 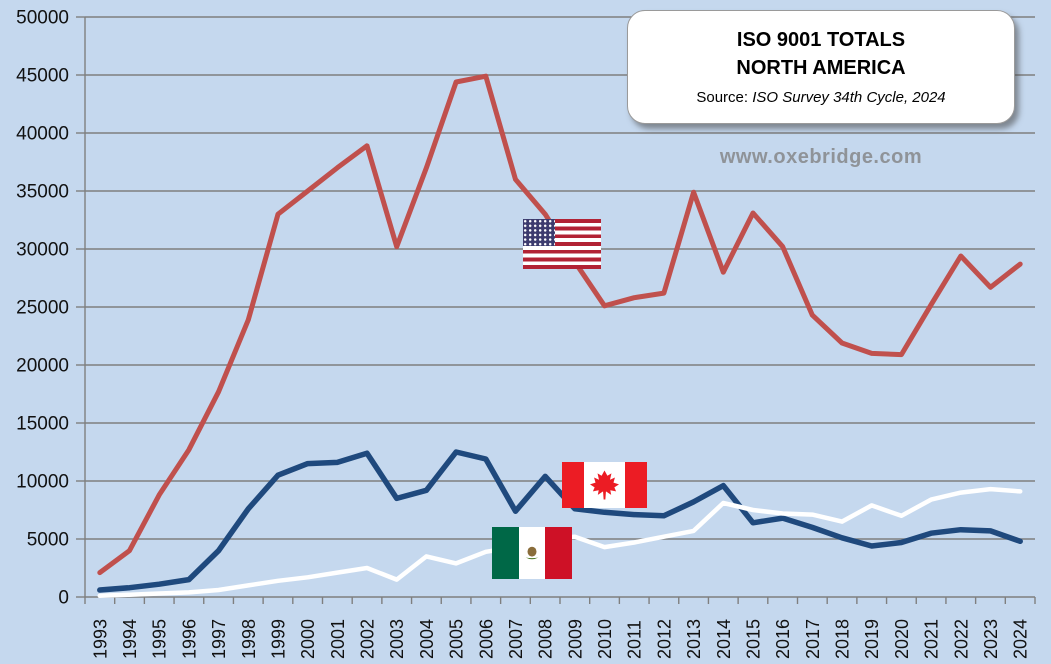 I want to click on x-axis-label: 1997, so click(x=219, y=639).